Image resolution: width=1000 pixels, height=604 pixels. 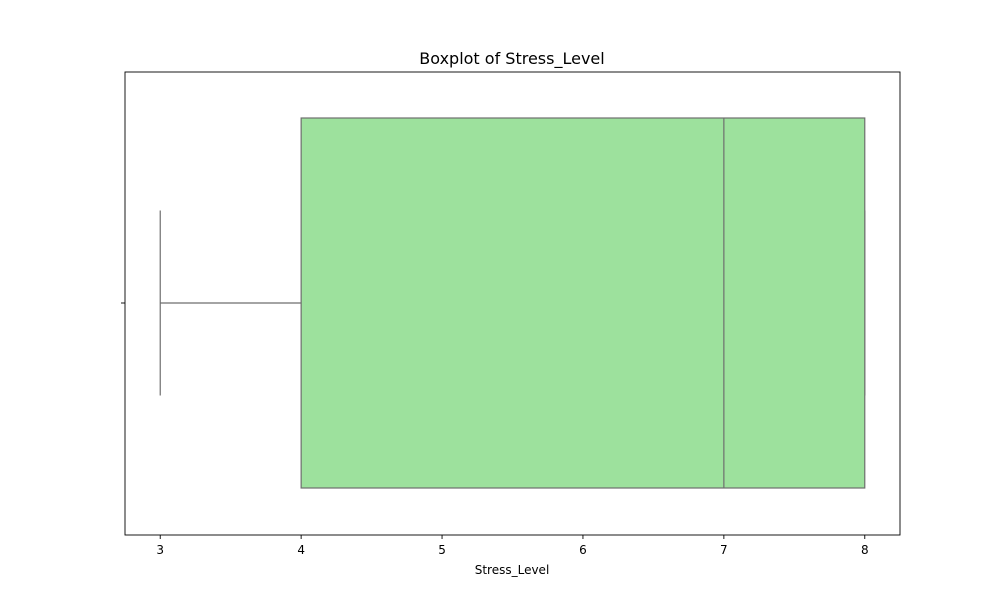 What do you see at coordinates (301, 550) in the screenshot?
I see `x-tick-label: 4` at bounding box center [301, 550].